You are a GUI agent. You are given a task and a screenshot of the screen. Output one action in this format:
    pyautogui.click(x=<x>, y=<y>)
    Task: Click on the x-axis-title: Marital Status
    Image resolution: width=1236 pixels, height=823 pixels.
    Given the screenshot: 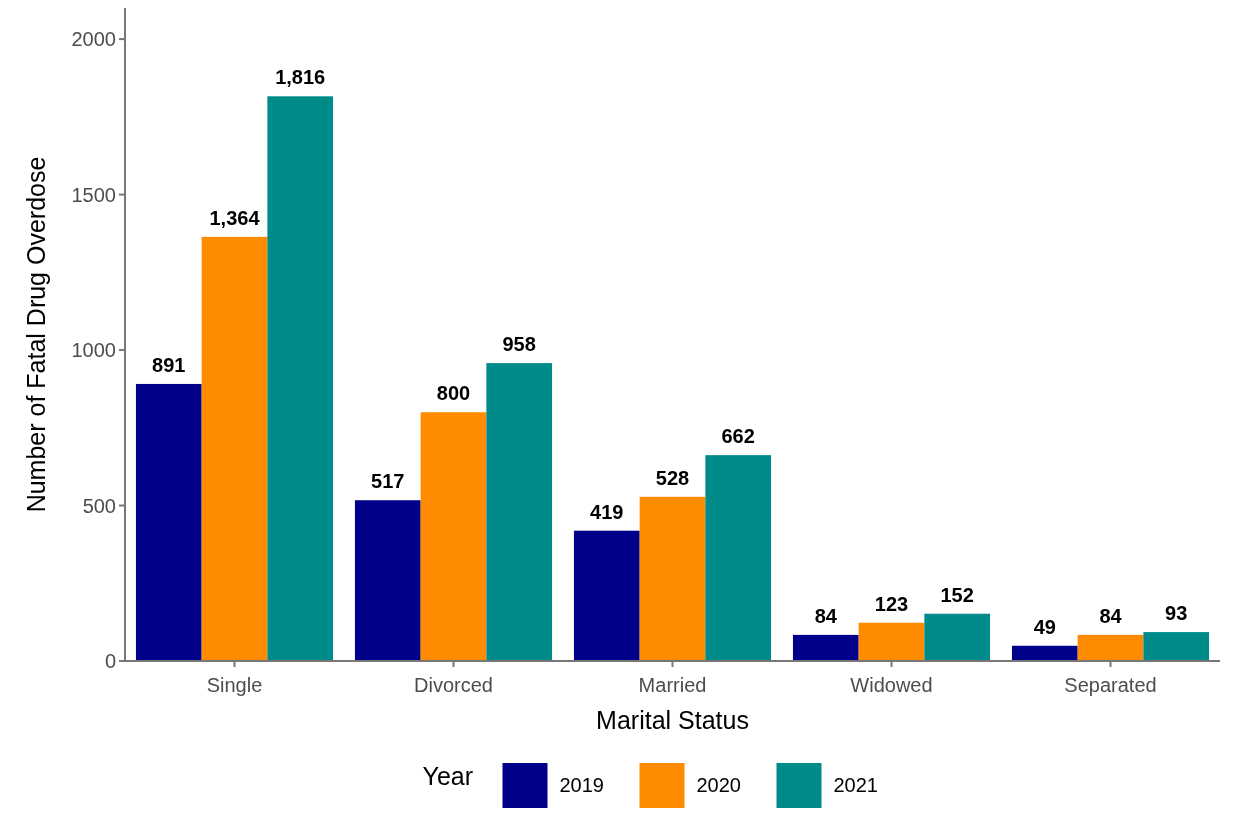 What is the action you would take?
    pyautogui.click(x=672, y=720)
    